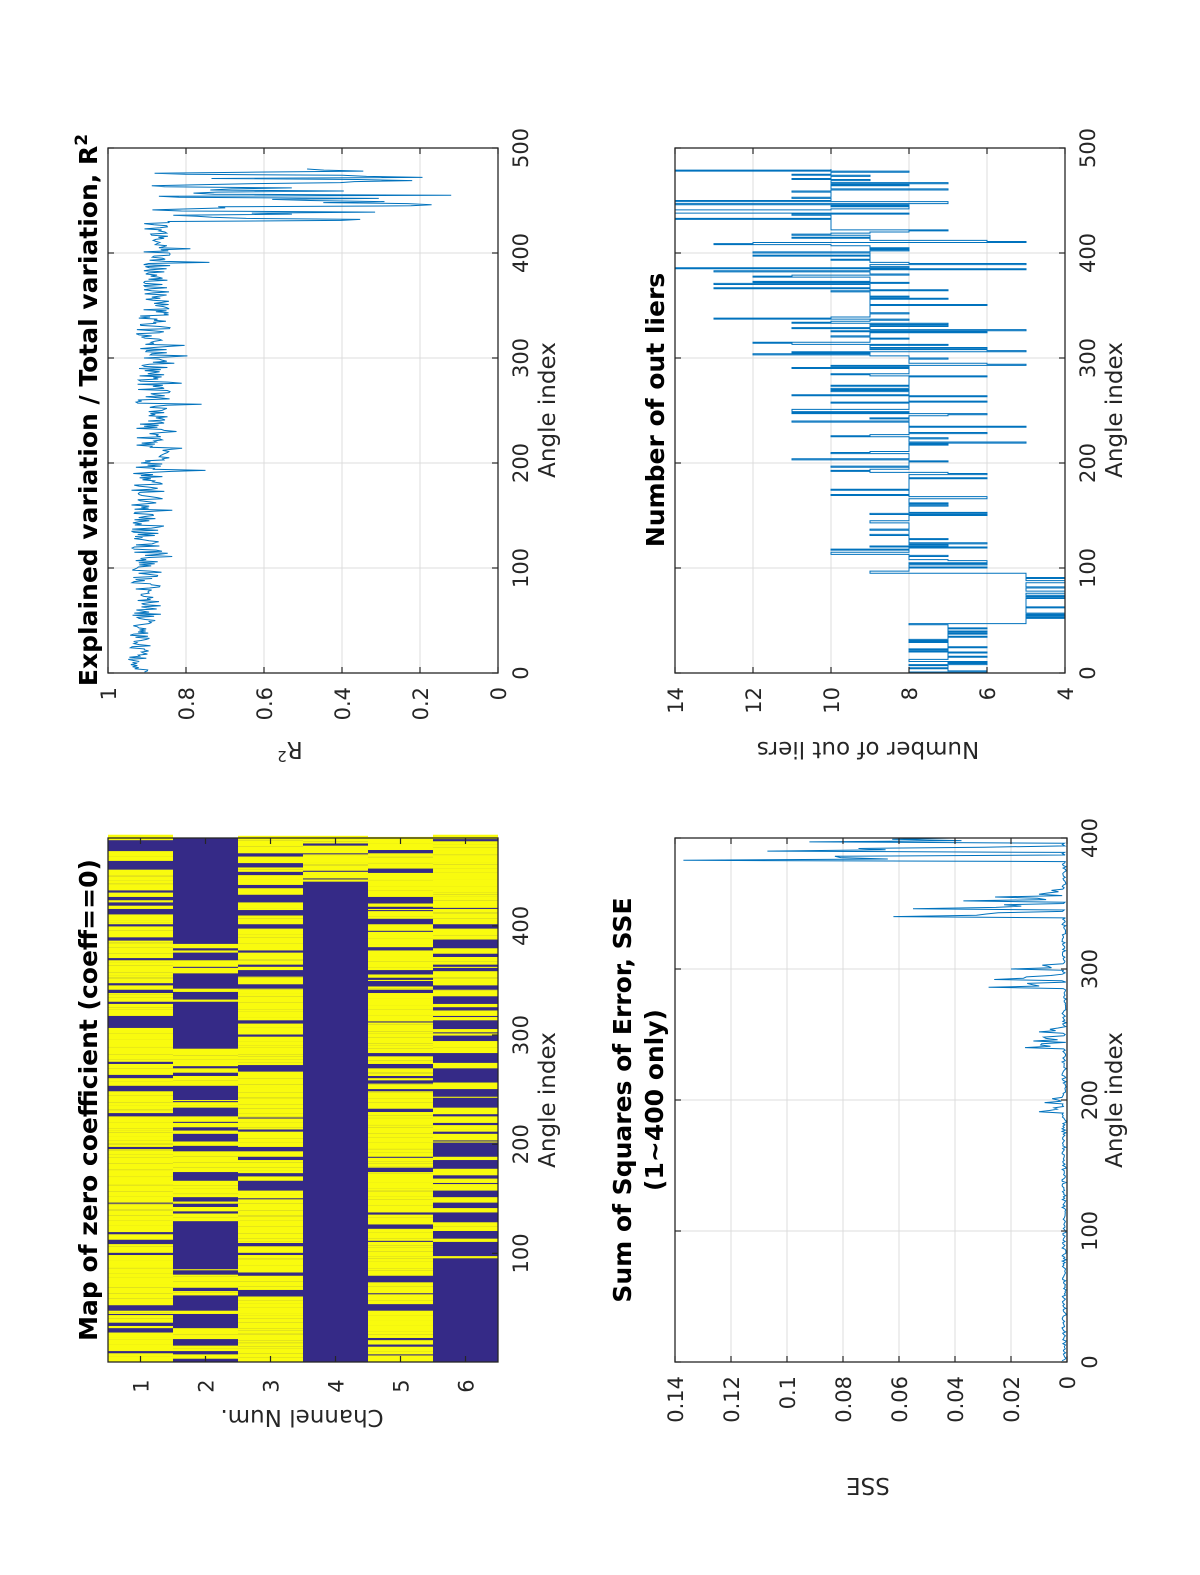 This screenshot has height=1575, width=1200. What do you see at coordinates (1088, 148) in the screenshot?
I see `outliers-xtick-label: 500` at bounding box center [1088, 148].